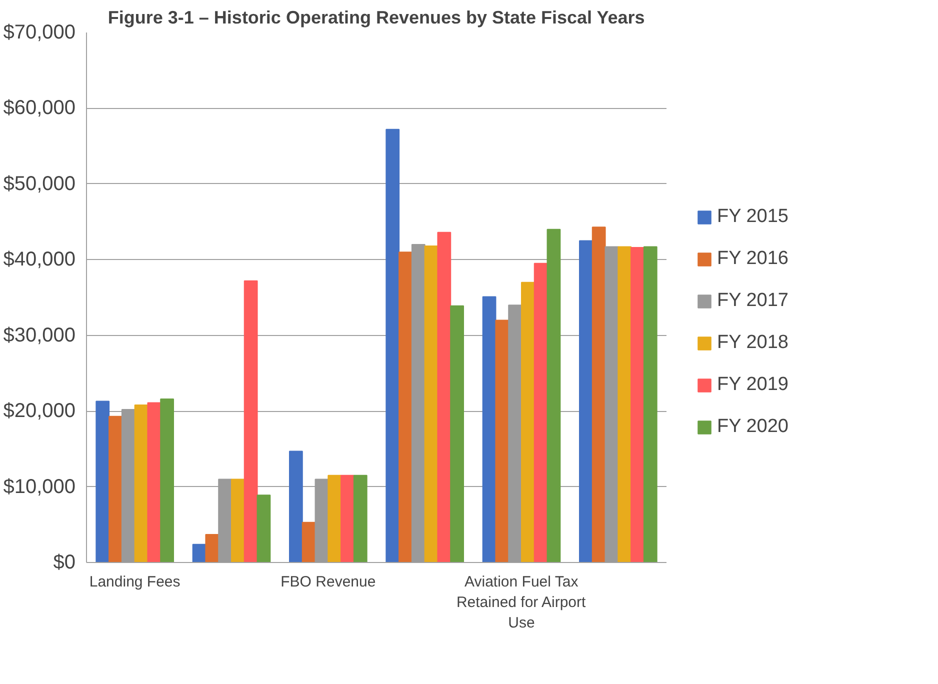 Image resolution: width=938 pixels, height=684 pixels. I want to click on x-tick-label: Aviation Fuel Tax Retained for Airport Use, so click(521, 603).